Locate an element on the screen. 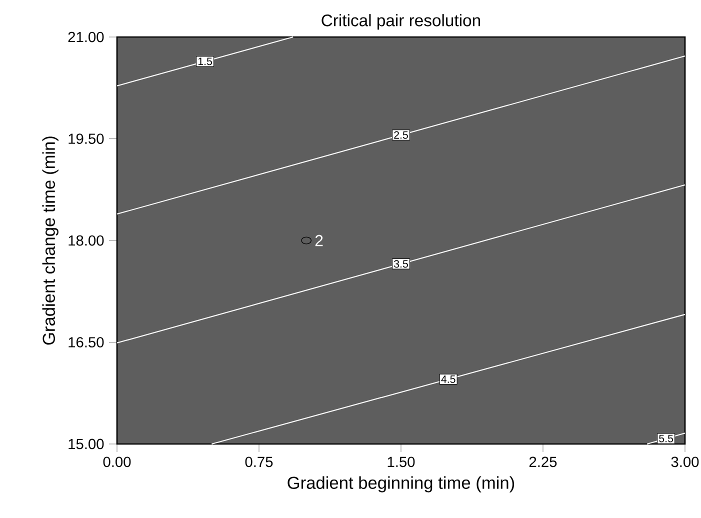 This screenshot has height=518, width=701. x-tick-label: 0.75 is located at coordinates (259, 462).